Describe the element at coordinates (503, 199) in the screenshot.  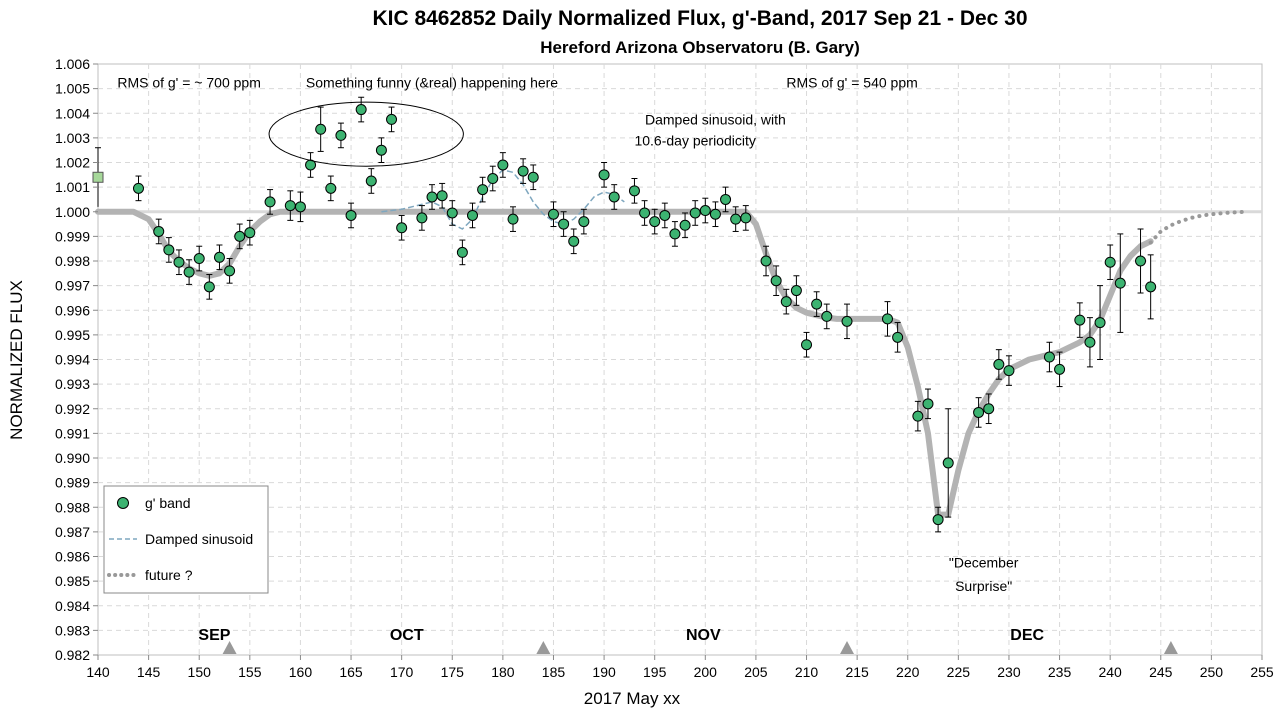
I see `damped-sinusoid-line` at that location.